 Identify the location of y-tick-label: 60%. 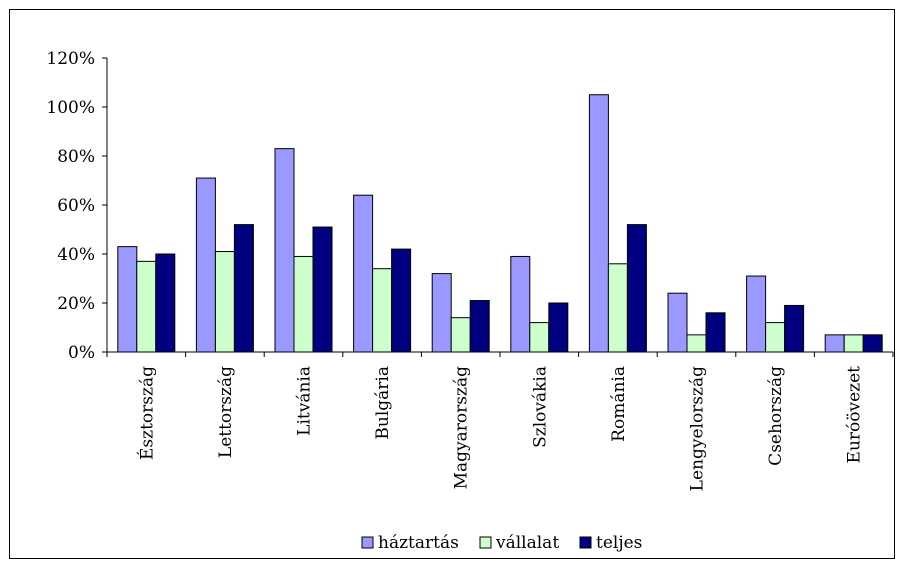
(76, 206).